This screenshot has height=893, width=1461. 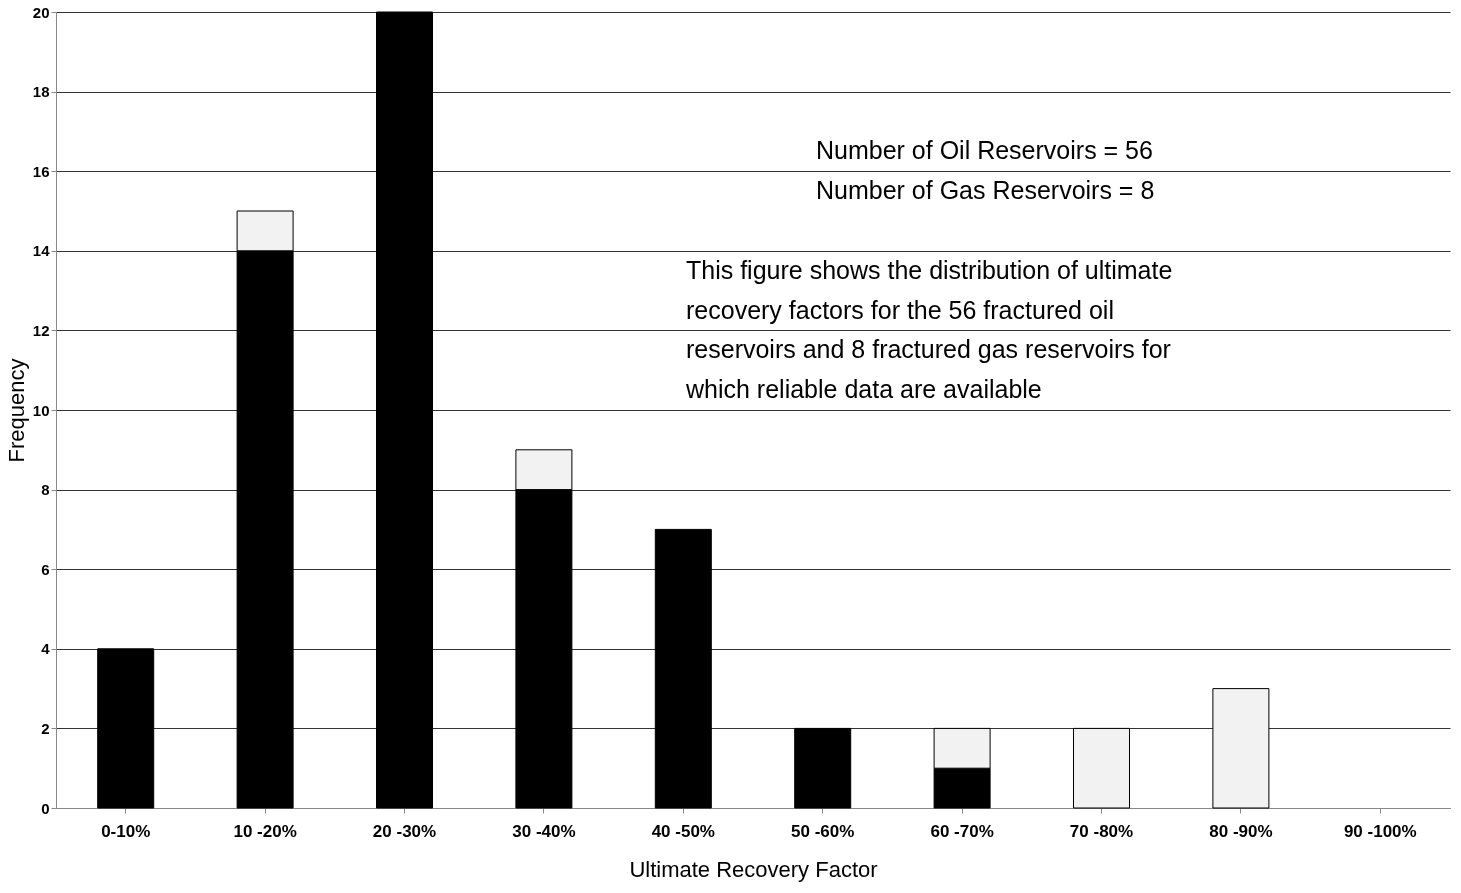 What do you see at coordinates (41, 171) in the screenshot?
I see `y-tick-label: 16` at bounding box center [41, 171].